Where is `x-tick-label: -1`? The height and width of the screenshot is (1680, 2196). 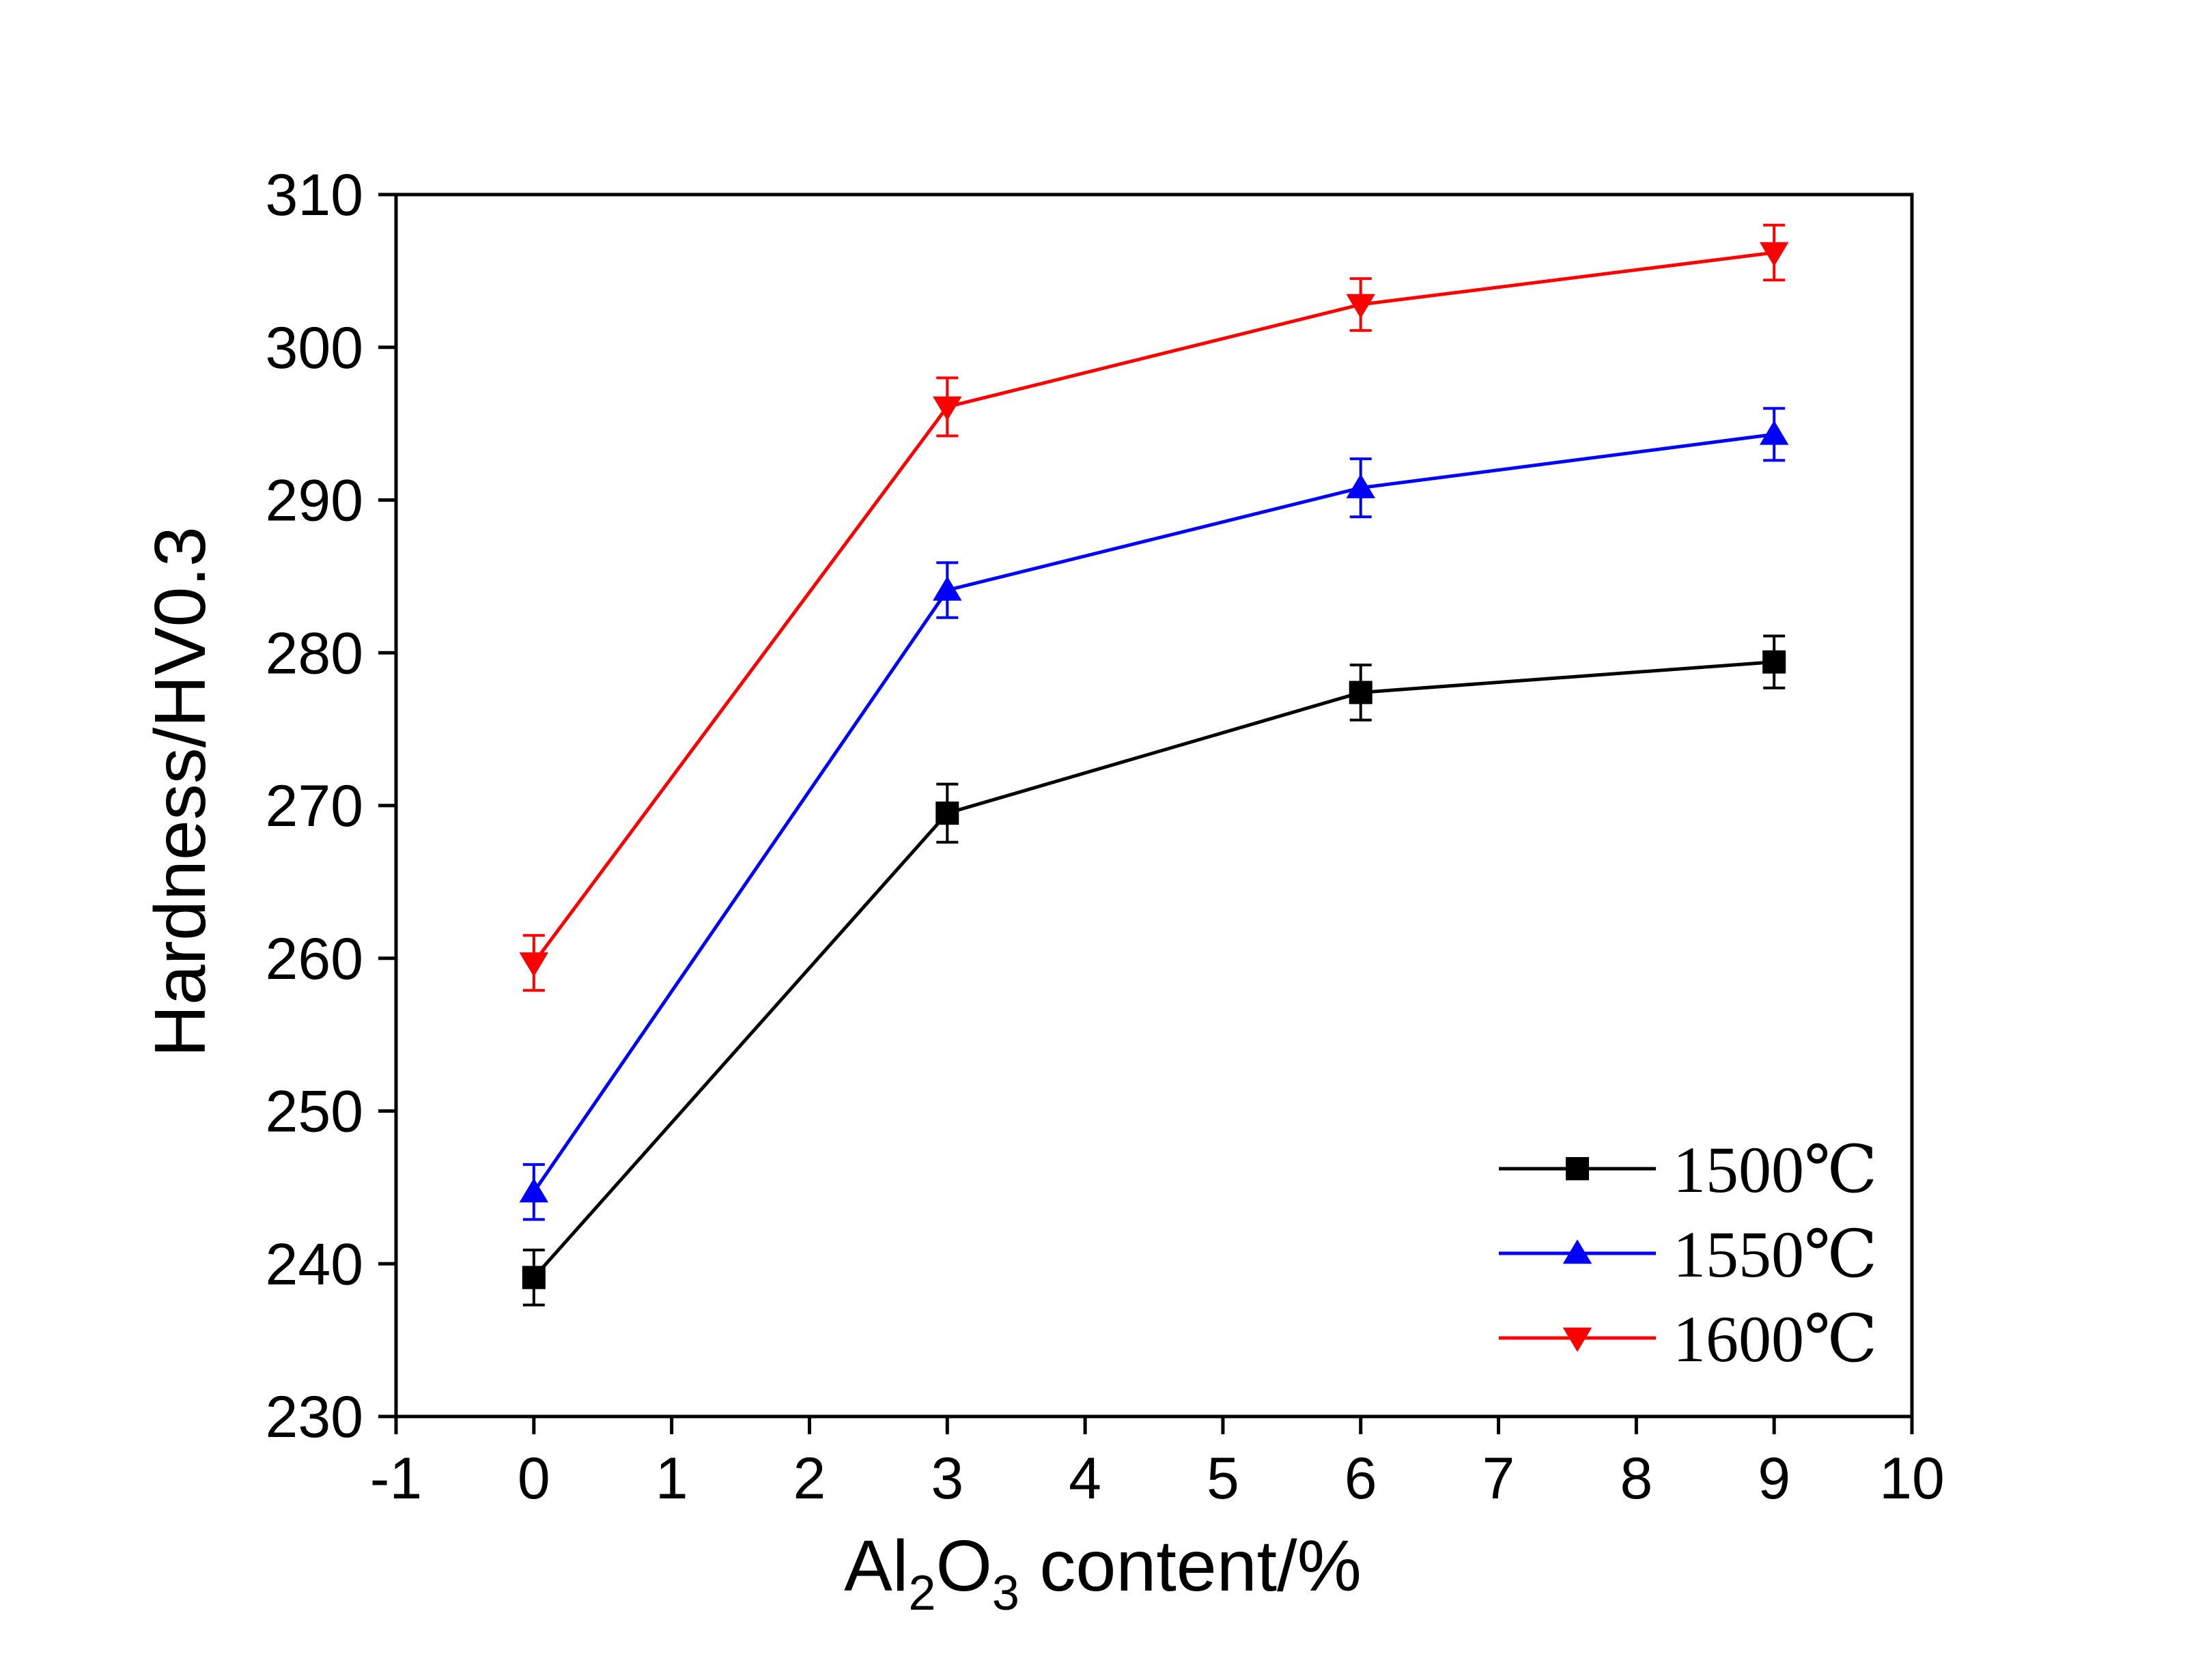
x-tick-label: -1 is located at coordinates (396, 1478).